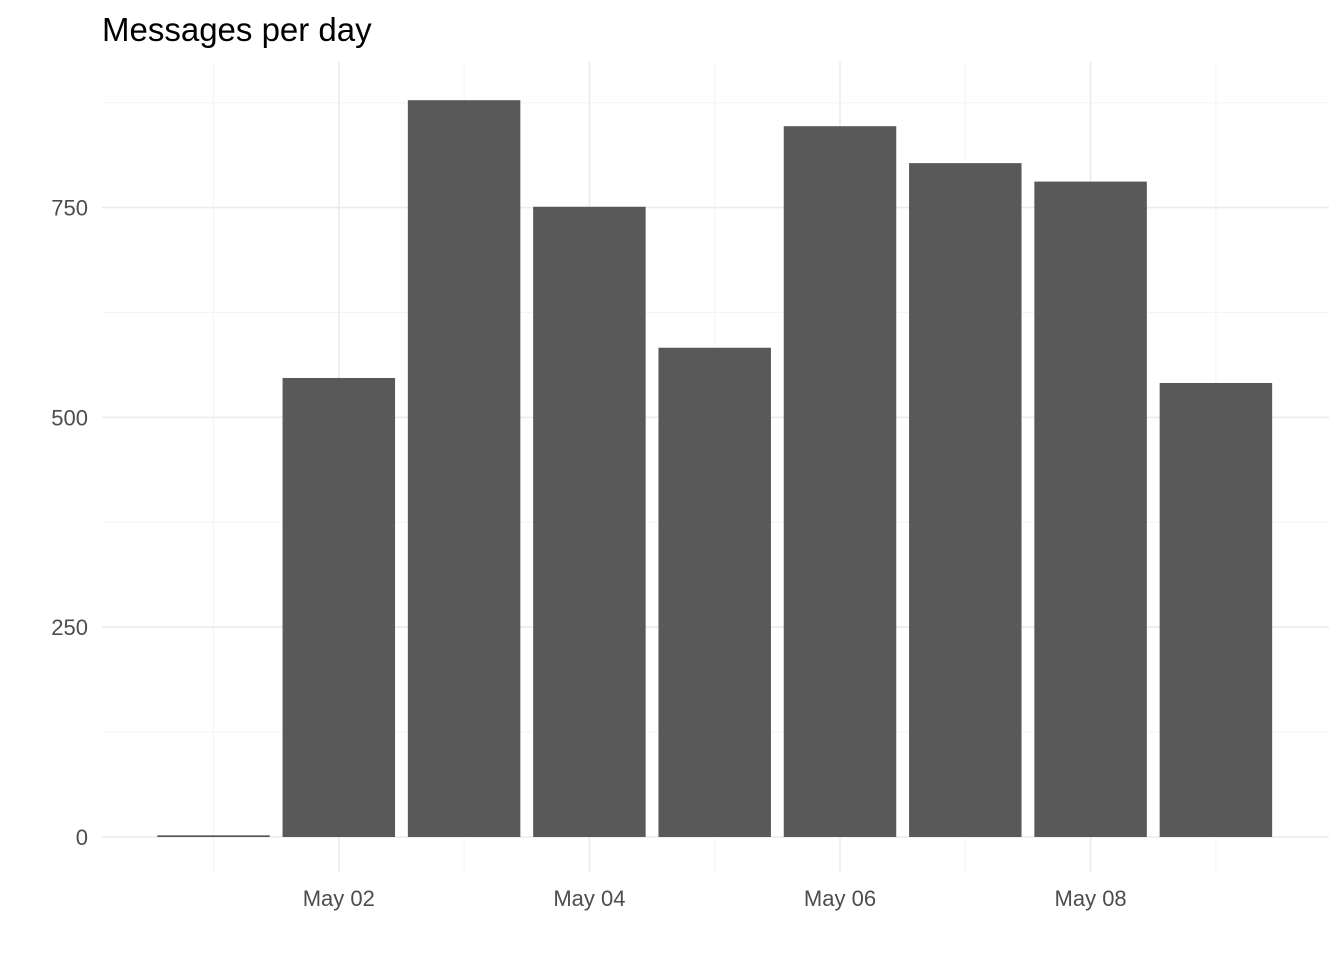 The width and height of the screenshot is (1344, 960). I want to click on x-tick-label: May 06, so click(840, 898).